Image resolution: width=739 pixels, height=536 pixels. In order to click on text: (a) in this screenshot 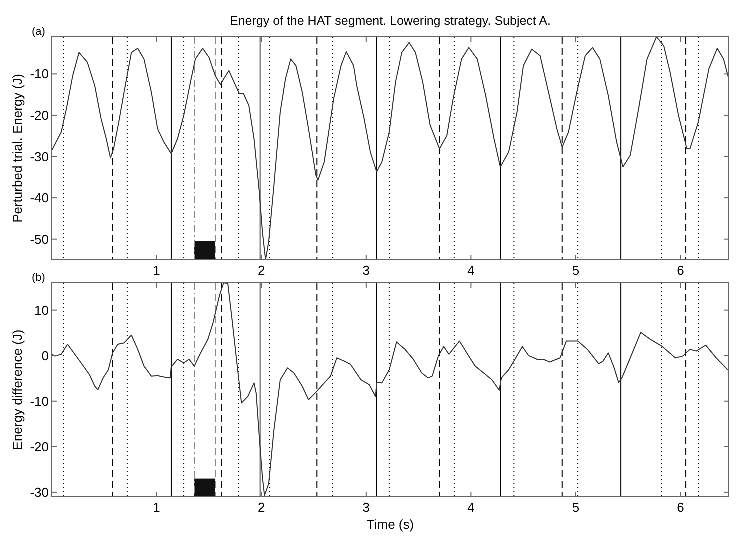, I will do `click(39, 32)`.